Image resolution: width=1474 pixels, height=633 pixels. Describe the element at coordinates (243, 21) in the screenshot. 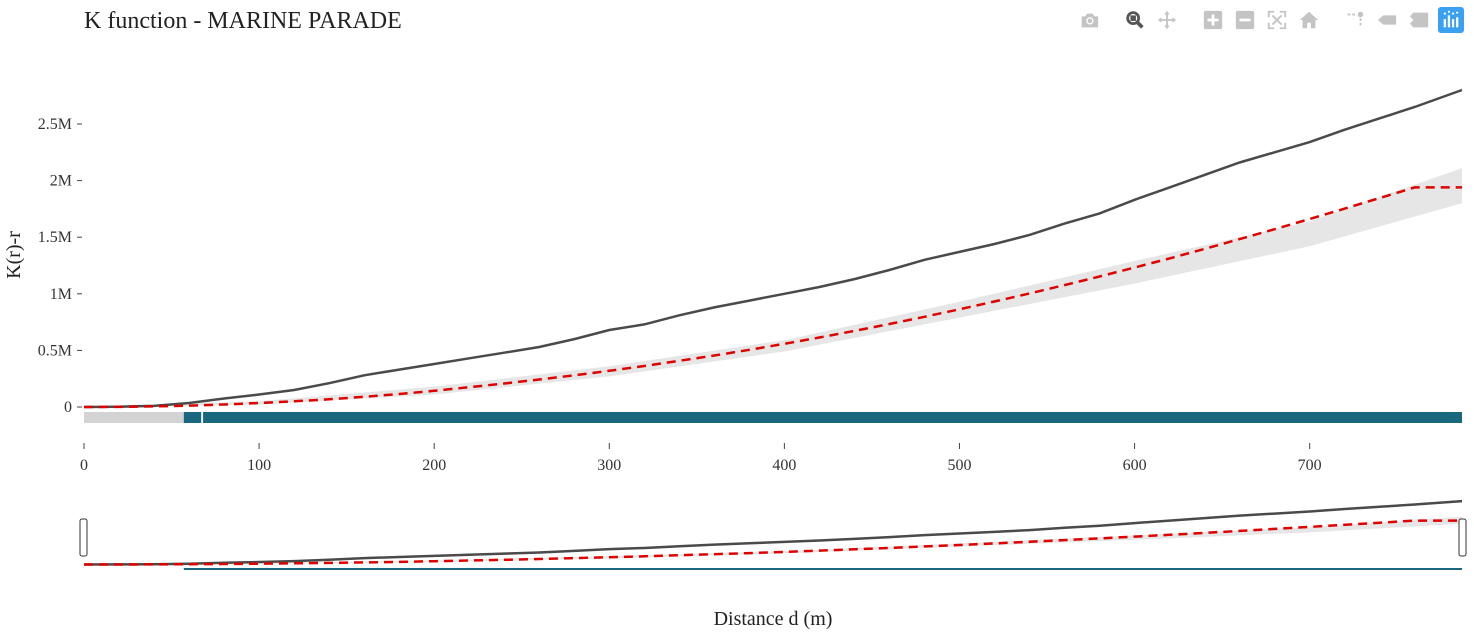

I see `chart-title: K function - MARINE PARADE` at that location.